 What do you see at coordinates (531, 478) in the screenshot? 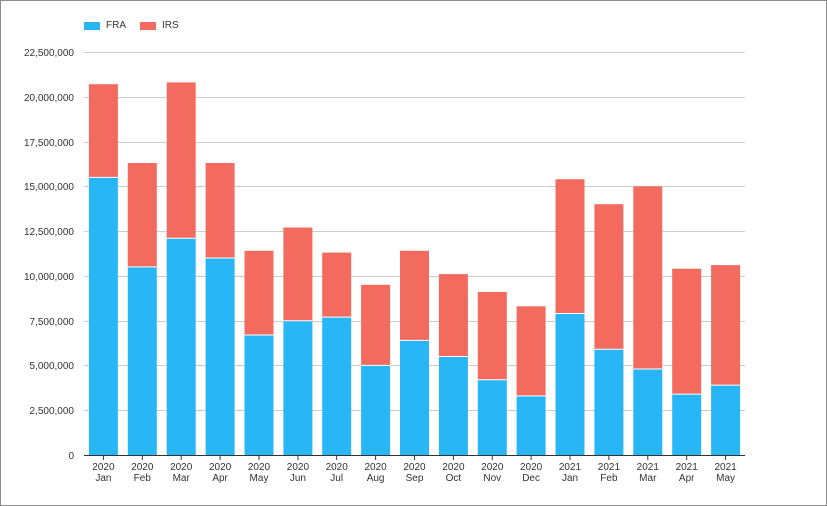
I see `x-tick-label-month: Dec` at bounding box center [531, 478].